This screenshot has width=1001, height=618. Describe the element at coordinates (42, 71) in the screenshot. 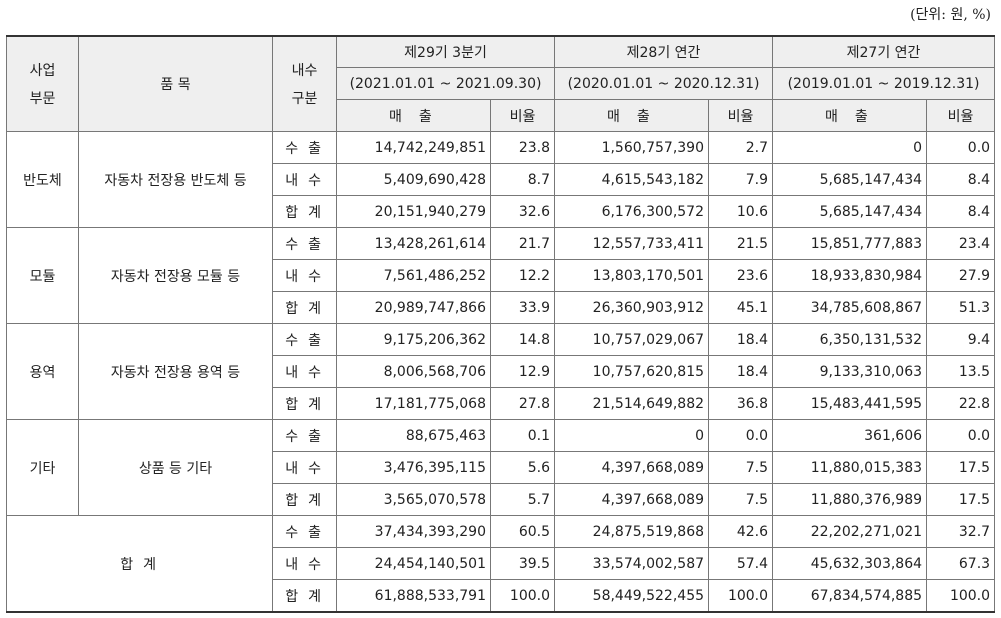

I see `segment-header-line1: 사업` at that location.